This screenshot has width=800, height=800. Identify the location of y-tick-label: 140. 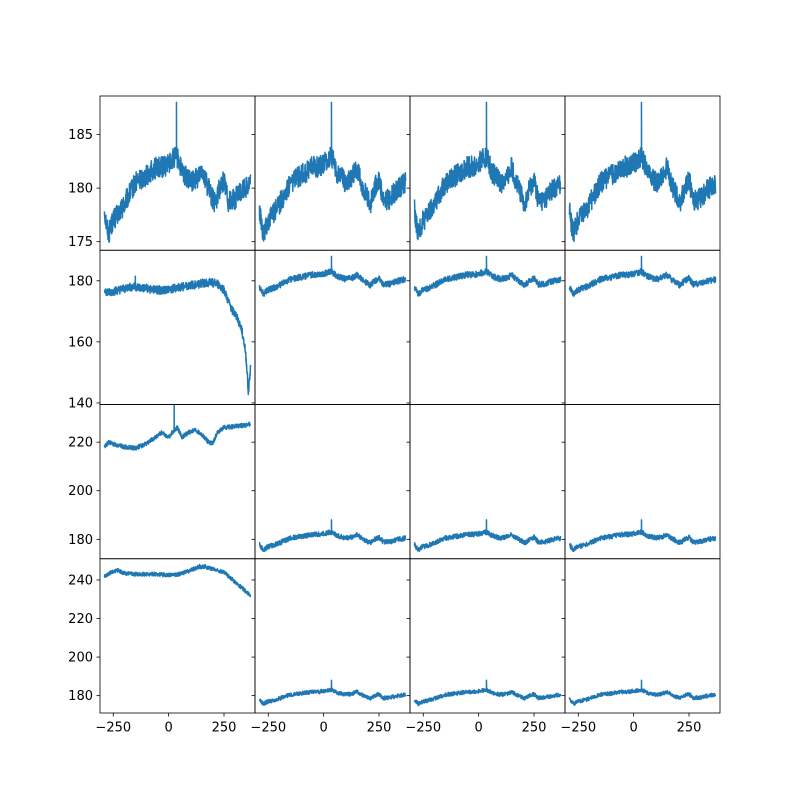
(80, 403).